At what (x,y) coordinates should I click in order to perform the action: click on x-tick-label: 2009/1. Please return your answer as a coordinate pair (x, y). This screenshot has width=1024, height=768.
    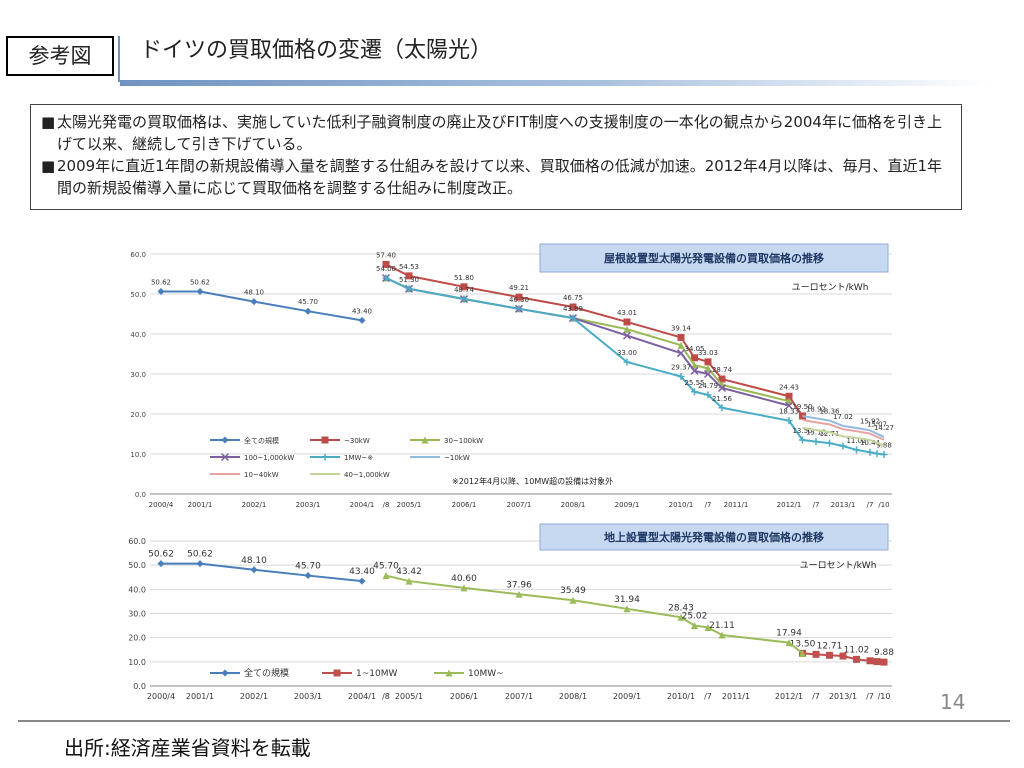
    Looking at the image, I should click on (627, 505).